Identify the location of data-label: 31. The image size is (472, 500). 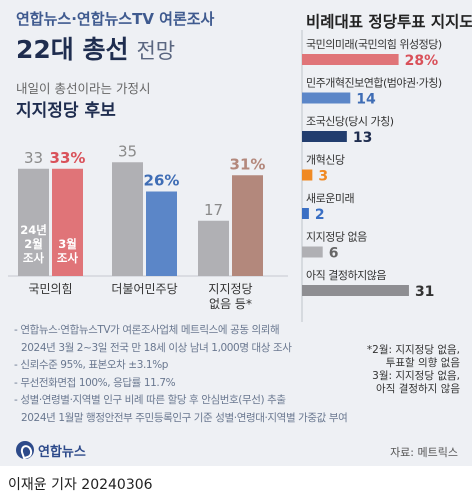
(424, 292).